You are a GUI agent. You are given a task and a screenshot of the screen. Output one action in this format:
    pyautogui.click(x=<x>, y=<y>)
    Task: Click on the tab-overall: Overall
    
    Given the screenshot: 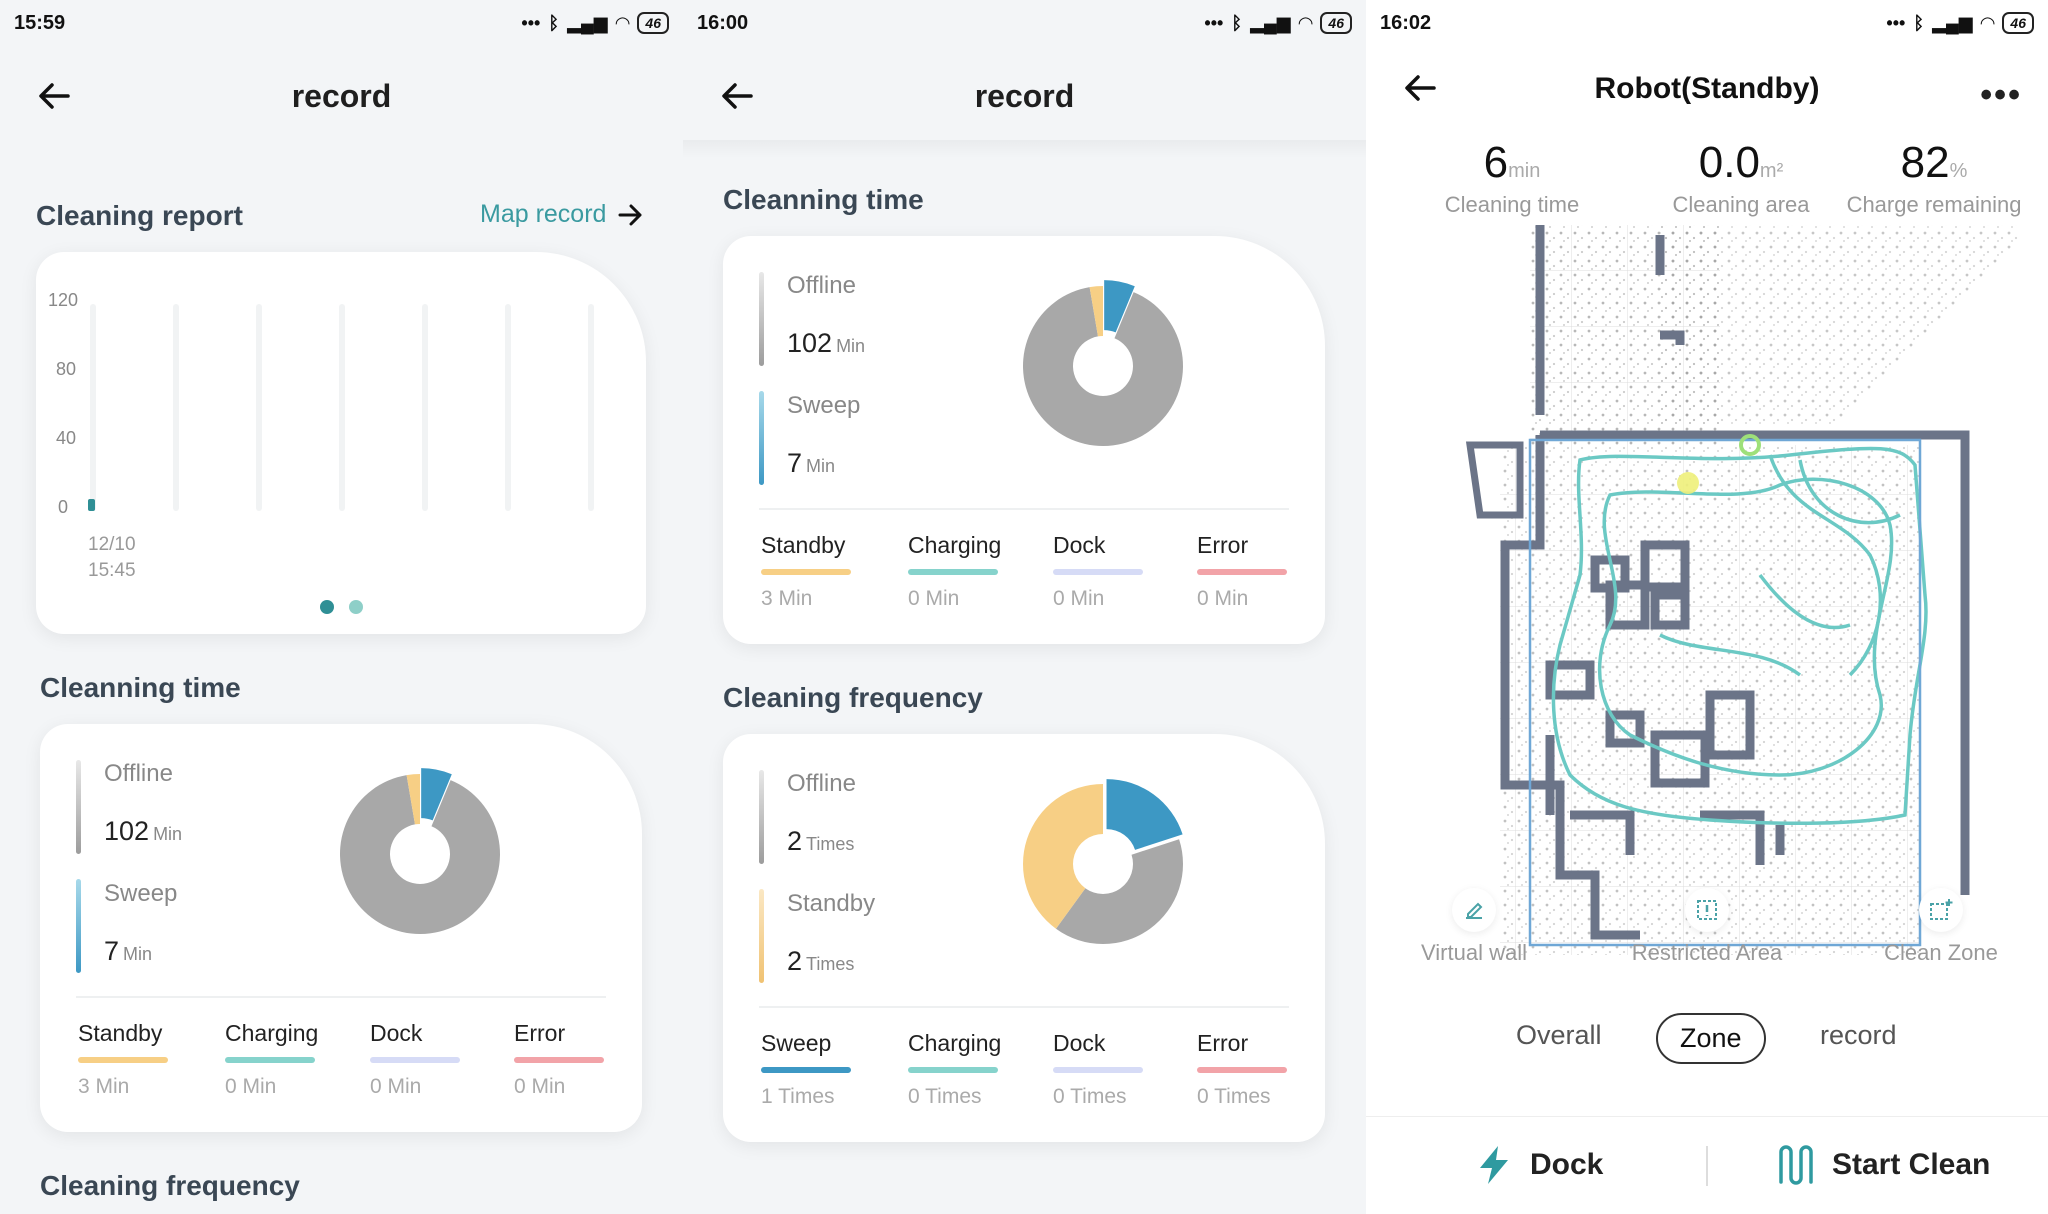 What is the action you would take?
    pyautogui.click(x=1559, y=1035)
    